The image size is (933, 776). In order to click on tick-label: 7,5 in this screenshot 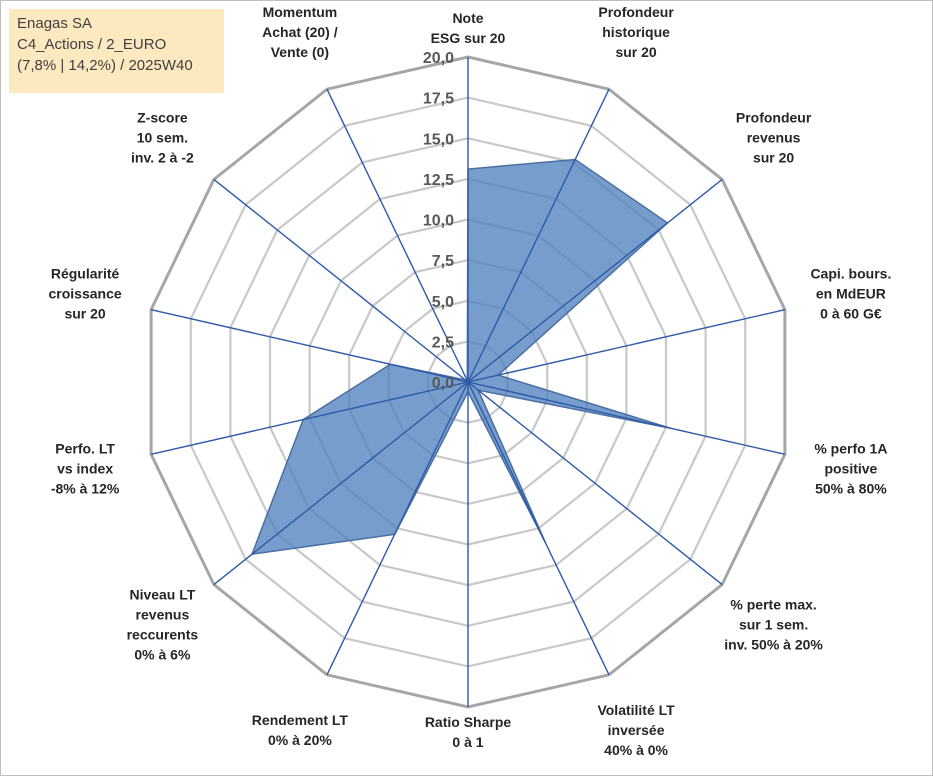, I will do `click(443, 261)`.